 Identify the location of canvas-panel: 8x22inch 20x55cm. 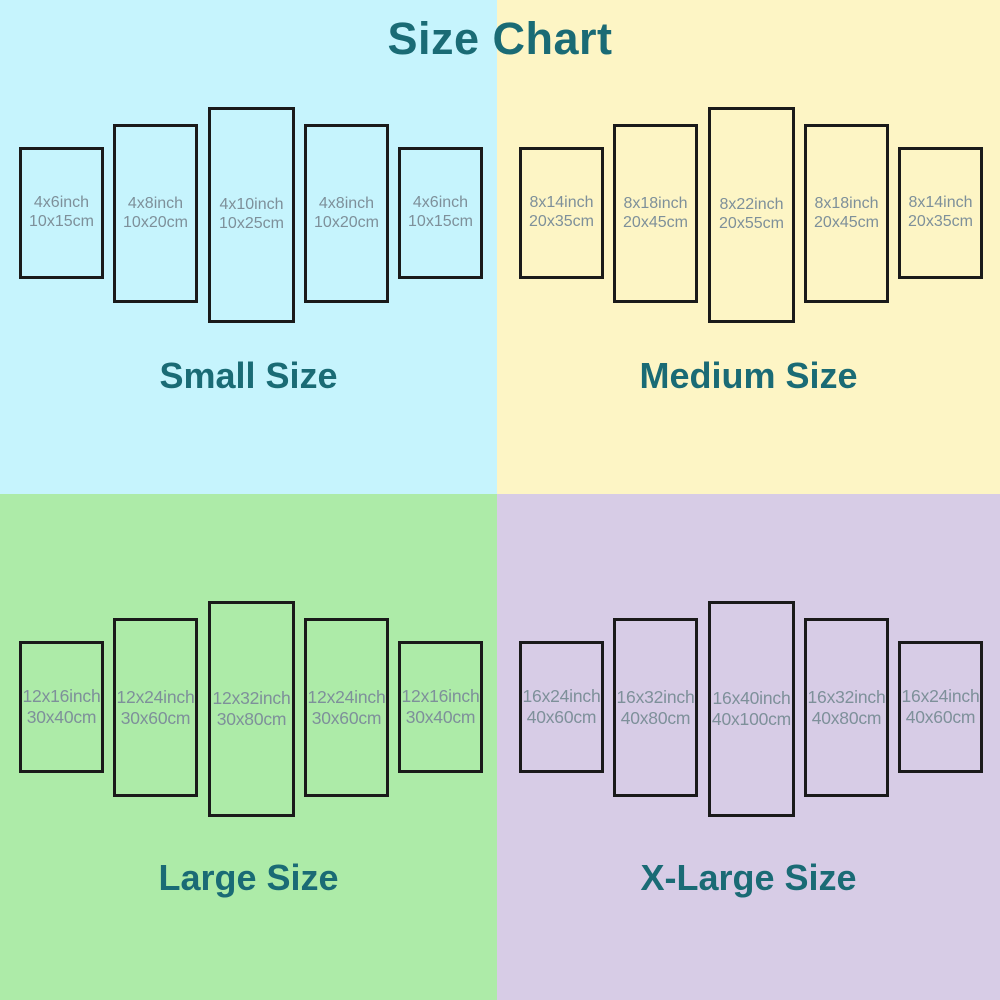
(751, 215).